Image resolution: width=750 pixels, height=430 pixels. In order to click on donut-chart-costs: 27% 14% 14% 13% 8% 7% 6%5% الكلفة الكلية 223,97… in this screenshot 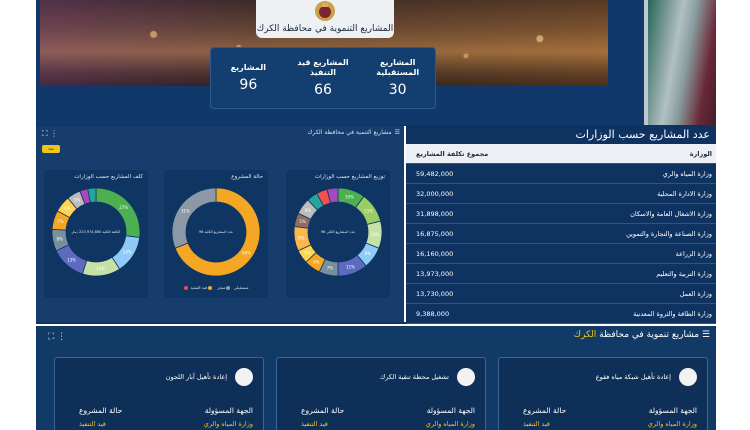, I will do `click(96, 232)`.